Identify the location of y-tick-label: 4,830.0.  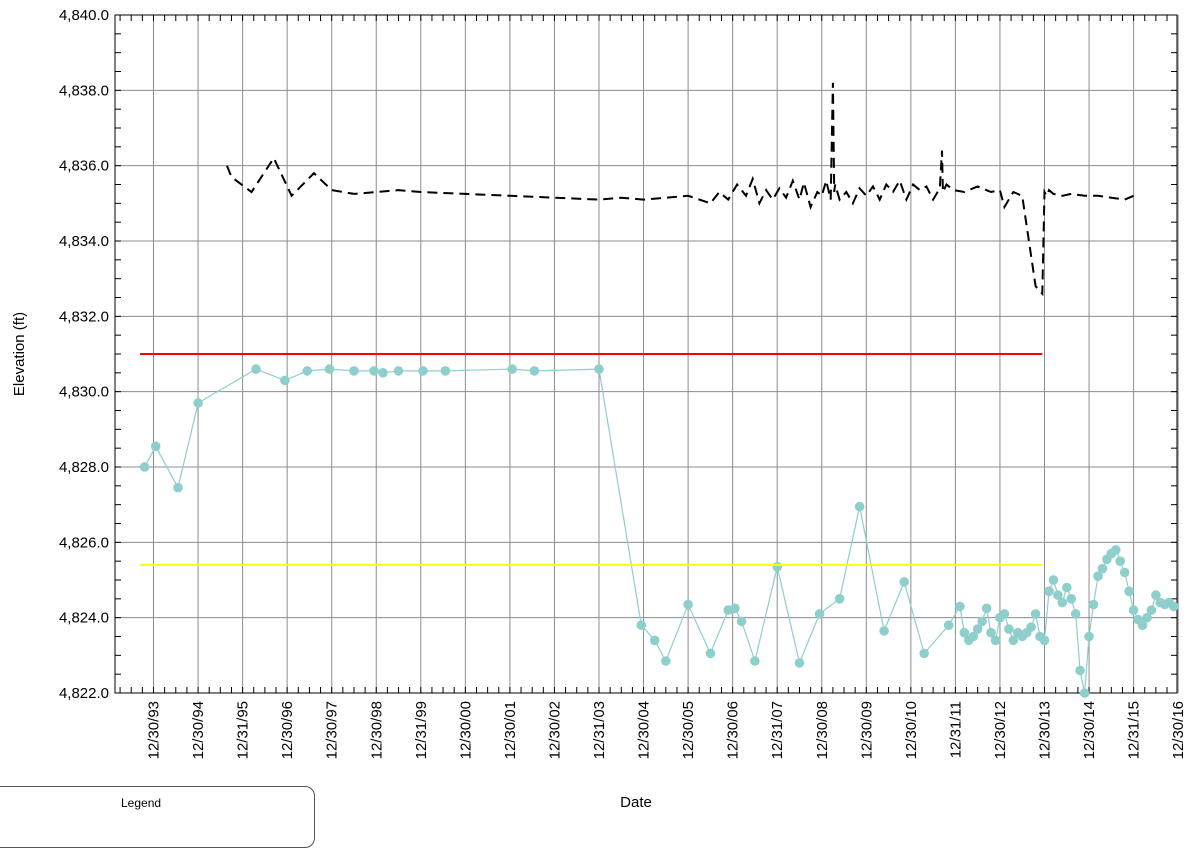
(84, 392).